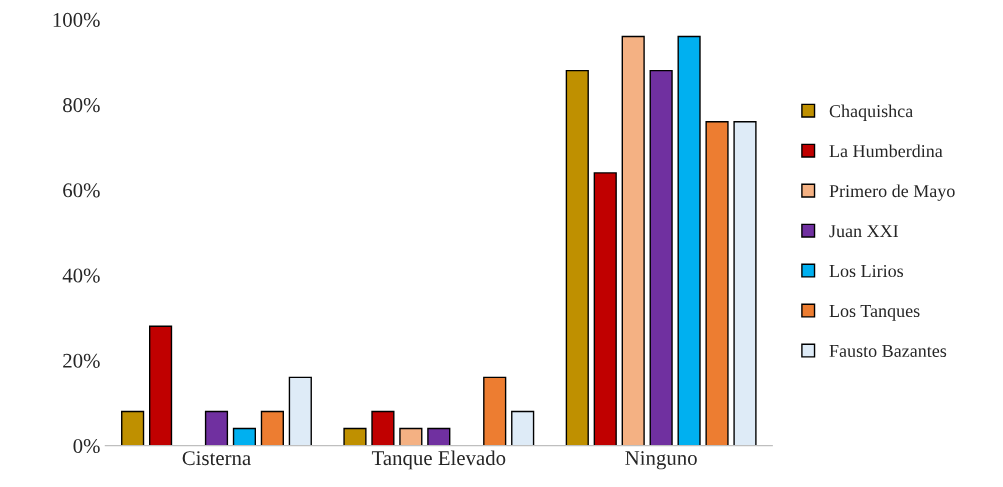 The height and width of the screenshot is (487, 1003). What do you see at coordinates (864, 231) in the screenshot?
I see `legend-label: Juan XXI` at bounding box center [864, 231].